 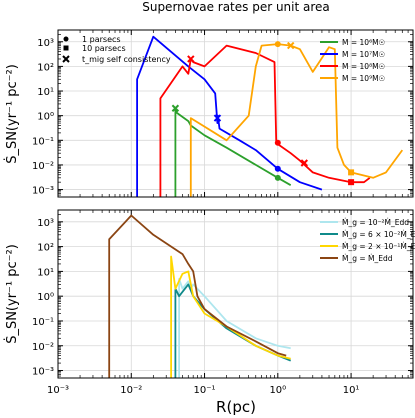 I want to click on chart-title: Supernovae rates per unit area, so click(x=236, y=7).